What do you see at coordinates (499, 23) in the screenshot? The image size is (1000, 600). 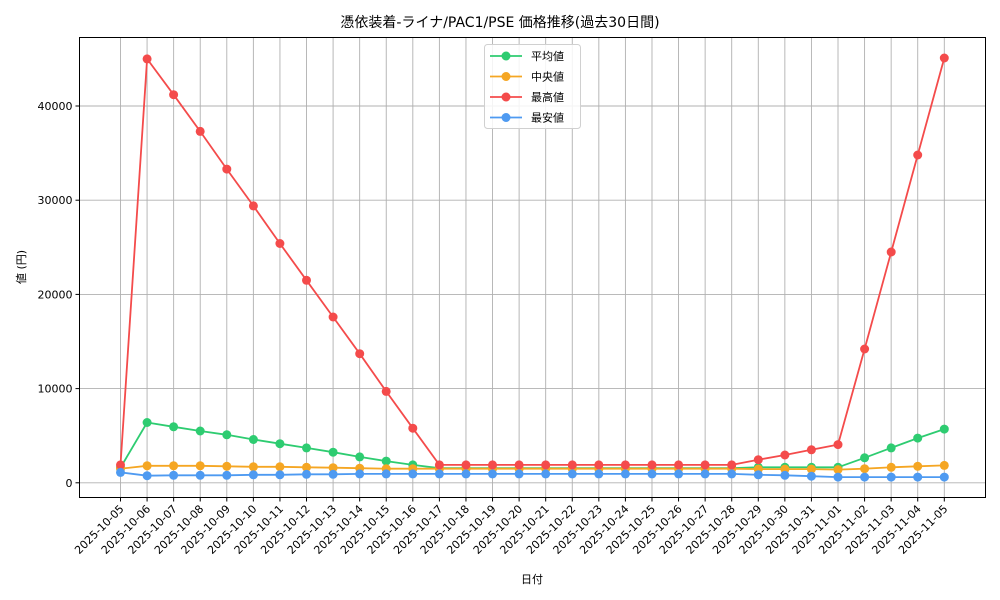 I see `chart-title: 憑依装着-ライナ/PAC1/PSE 価格推移(過去30日間)` at bounding box center [499, 23].